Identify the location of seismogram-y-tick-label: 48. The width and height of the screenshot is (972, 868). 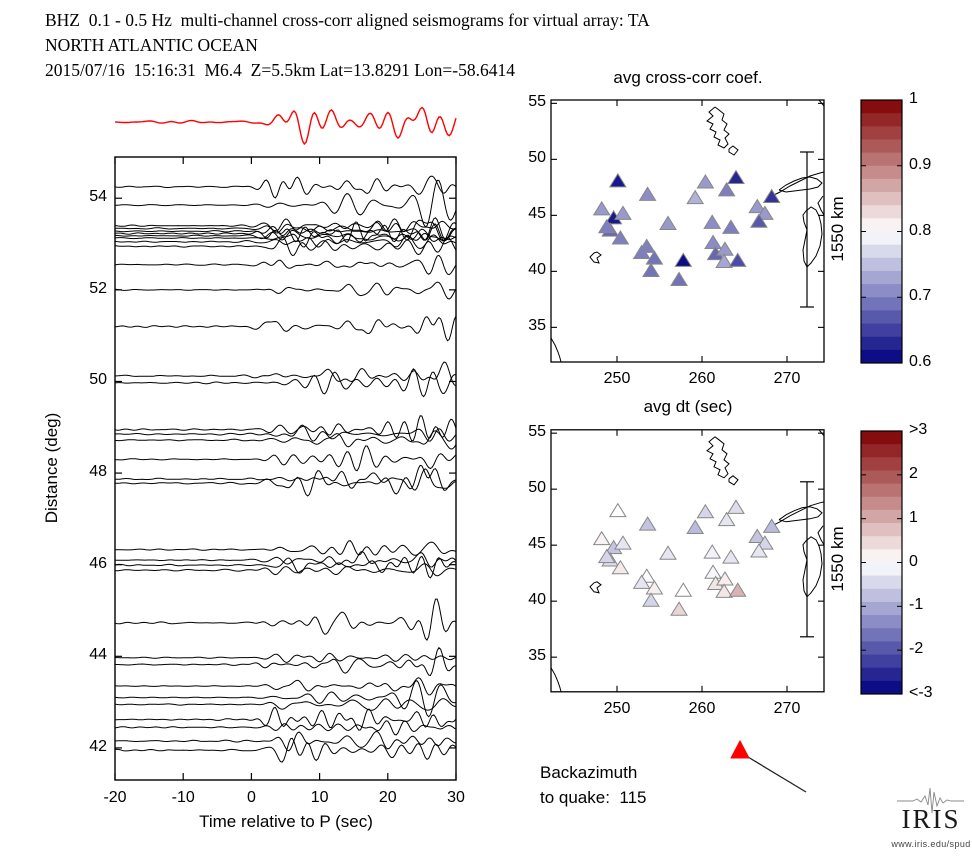
(98, 472).